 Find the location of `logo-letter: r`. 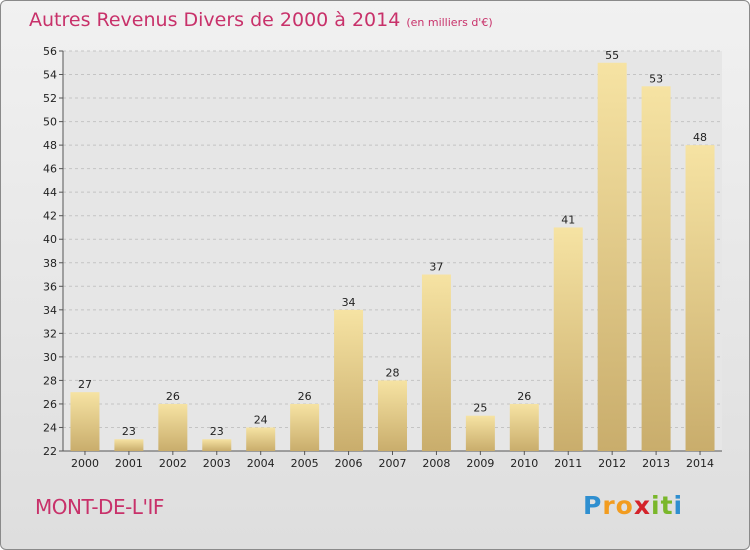

logo-letter: r is located at coordinates (609, 505).